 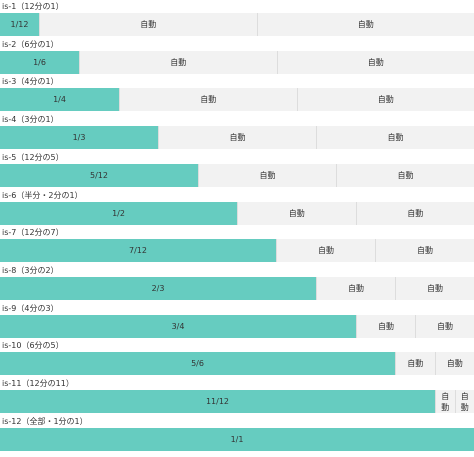 I want to click on column-demo-section: is-7（12分の7） 7/12 自動 自動, so click(x=237, y=245).